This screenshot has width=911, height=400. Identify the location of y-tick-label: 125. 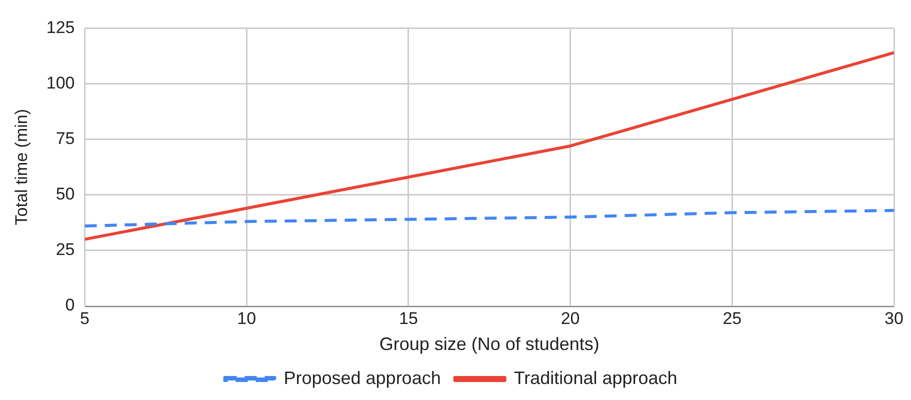
(60, 27).